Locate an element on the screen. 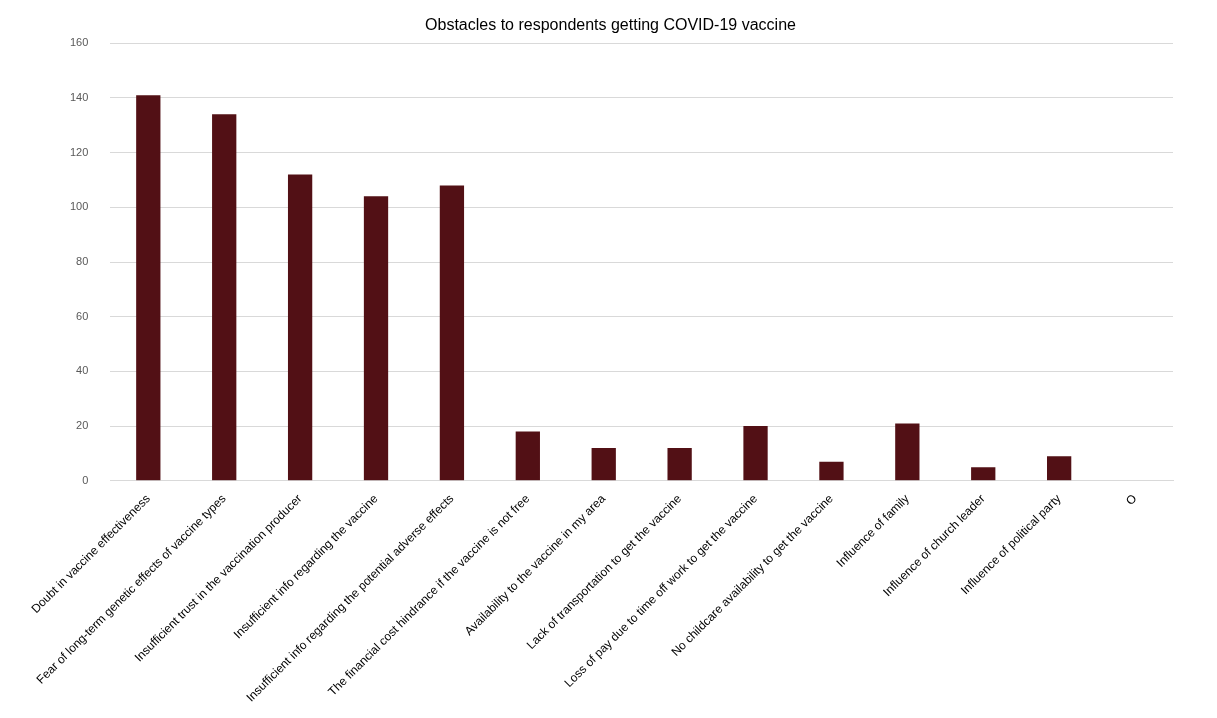  y-tick-label: 20 is located at coordinates (82, 425).